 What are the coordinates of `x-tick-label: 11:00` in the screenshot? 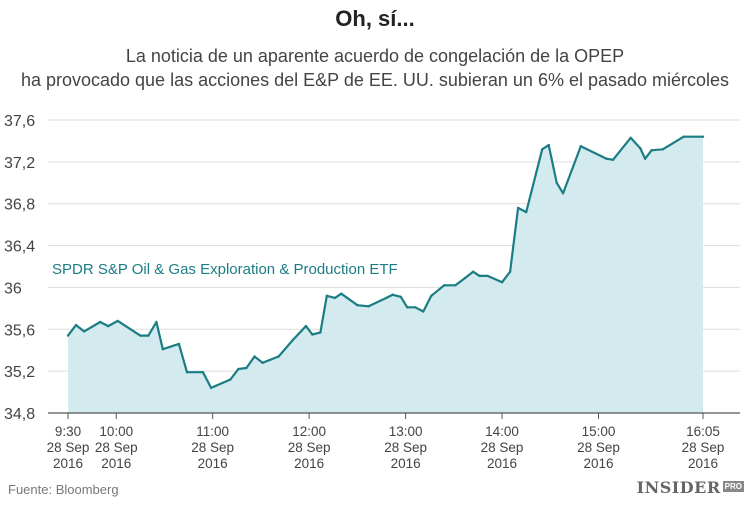 It's located at (212, 431).